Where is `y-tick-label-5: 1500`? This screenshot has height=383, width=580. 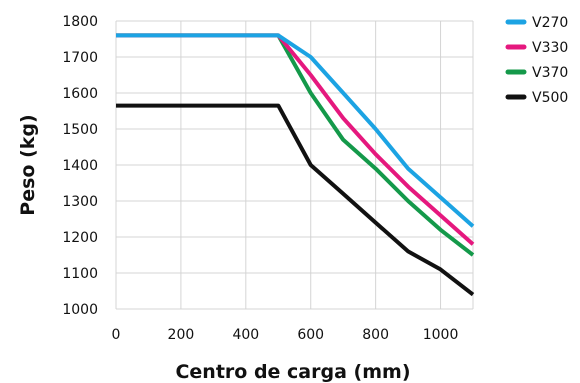 y-tick-label-5: 1500 is located at coordinates (80, 130).